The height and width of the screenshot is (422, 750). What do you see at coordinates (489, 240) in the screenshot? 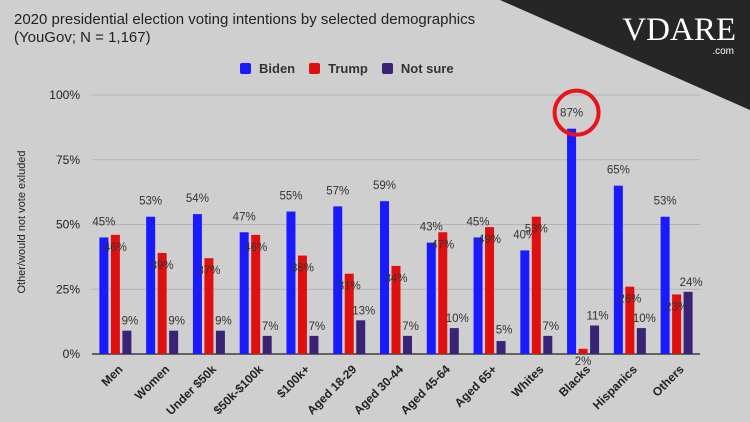
I see `data-label-trump-aged-65: 49%` at bounding box center [489, 240].